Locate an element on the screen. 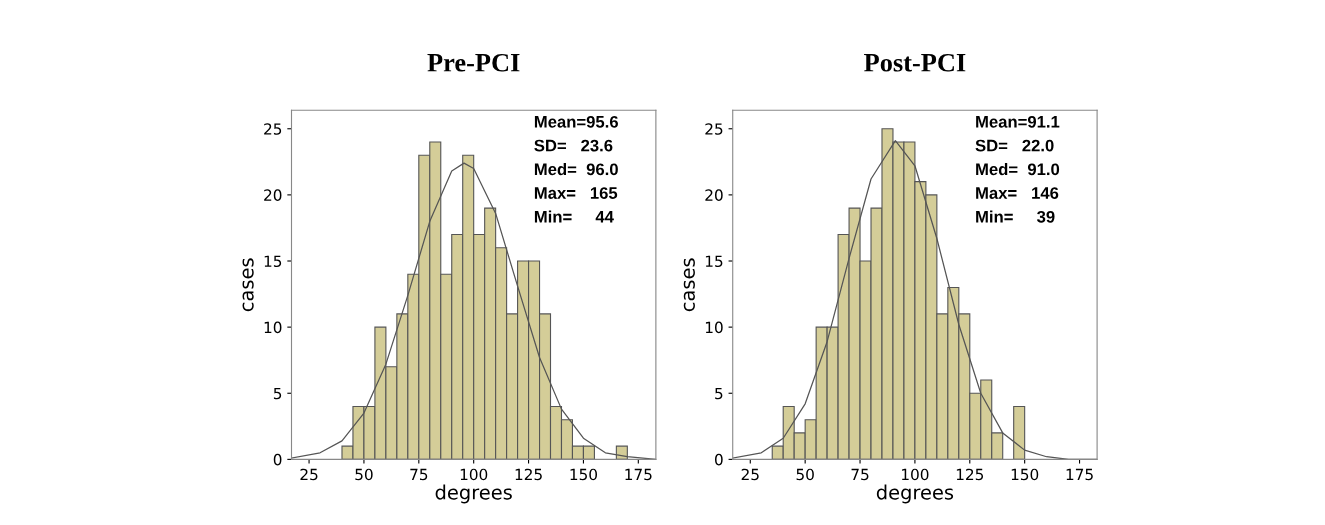 This screenshot has width=1325, height=525. annotation: Min= 44 is located at coordinates (574, 216).